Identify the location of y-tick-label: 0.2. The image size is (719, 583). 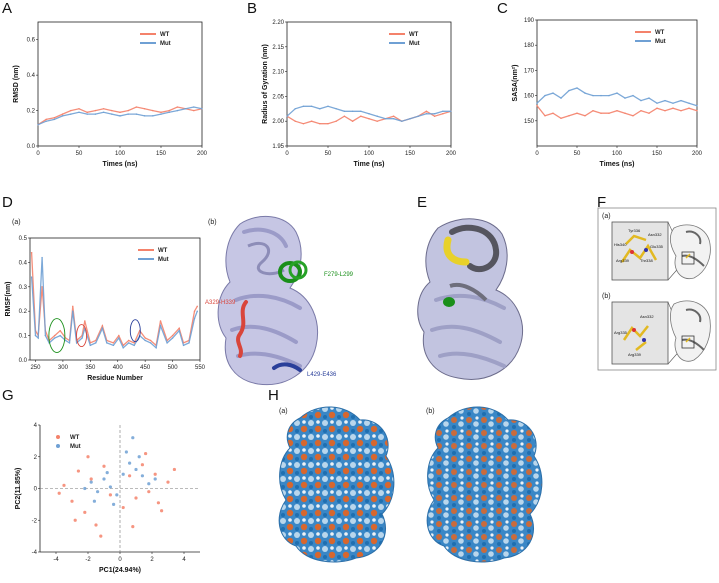
(31, 112).